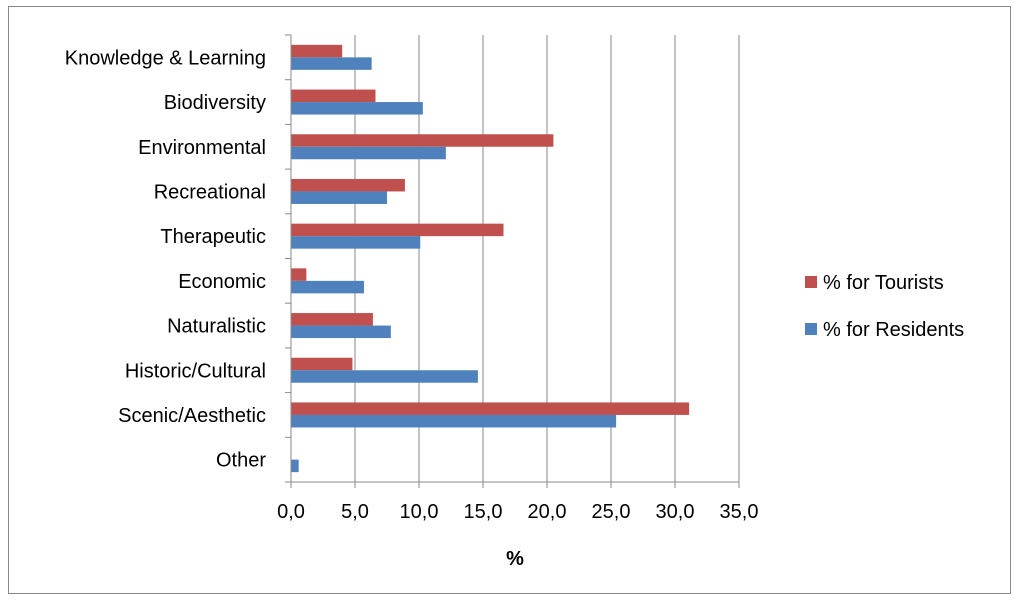  What do you see at coordinates (213, 237) in the screenshot?
I see `category-label: Therapeutic` at bounding box center [213, 237].